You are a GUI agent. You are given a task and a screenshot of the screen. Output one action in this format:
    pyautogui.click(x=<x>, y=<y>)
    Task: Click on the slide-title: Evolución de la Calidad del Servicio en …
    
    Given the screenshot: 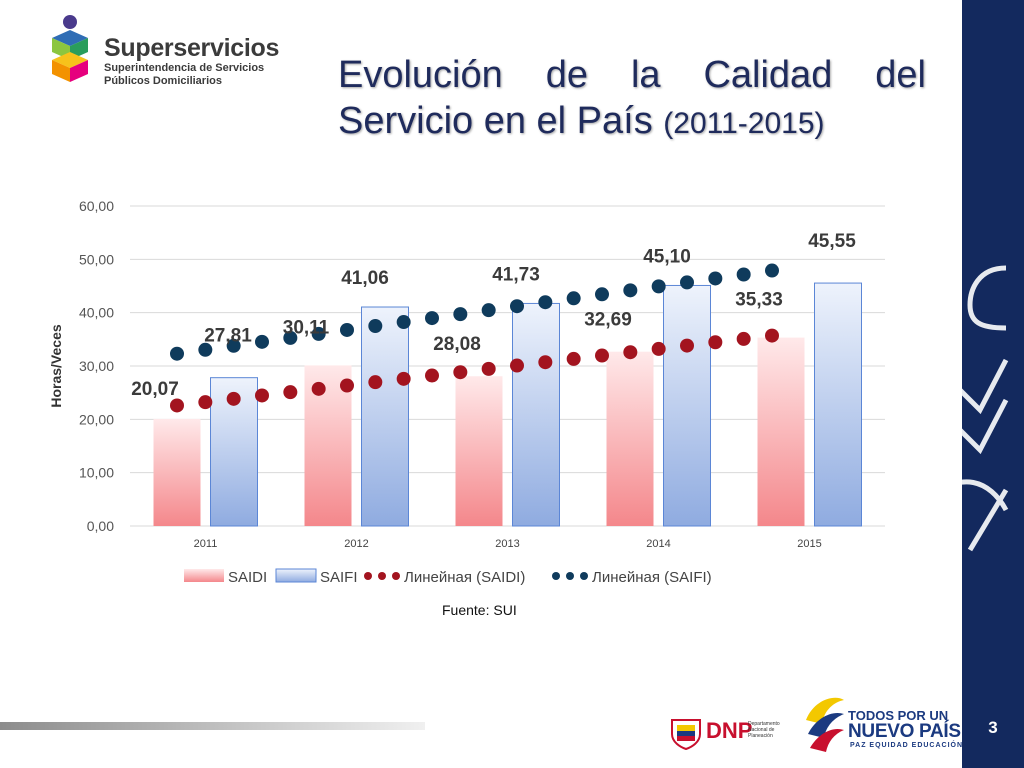 What is the action you would take?
    pyautogui.click(x=632, y=99)
    